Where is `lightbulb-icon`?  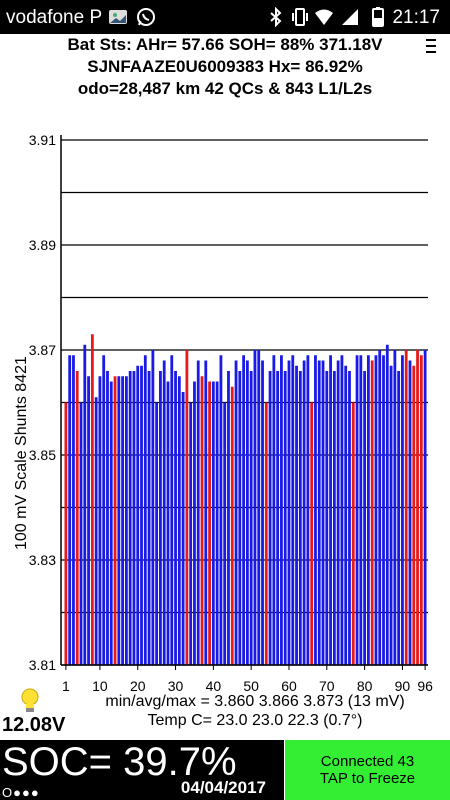
lightbulb-icon is located at coordinates (30, 700).